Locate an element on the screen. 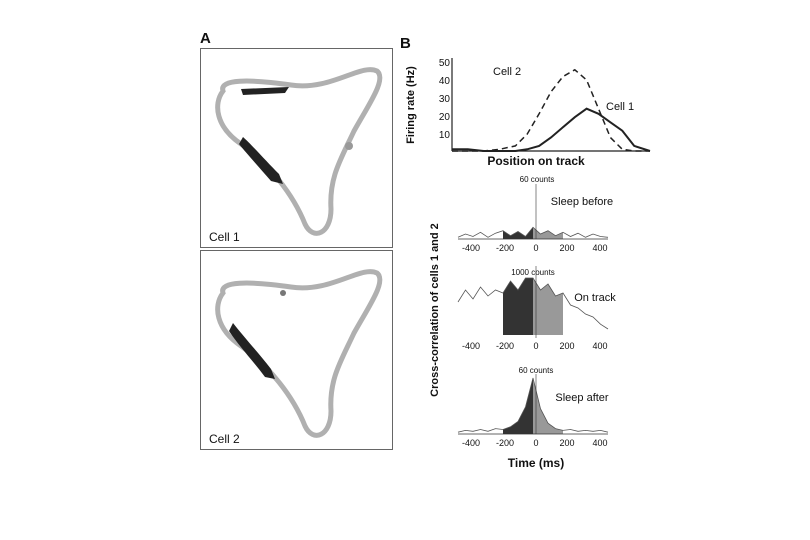 The image size is (810, 540). firing-rate-xlabel: Position on track is located at coordinates (536, 161).